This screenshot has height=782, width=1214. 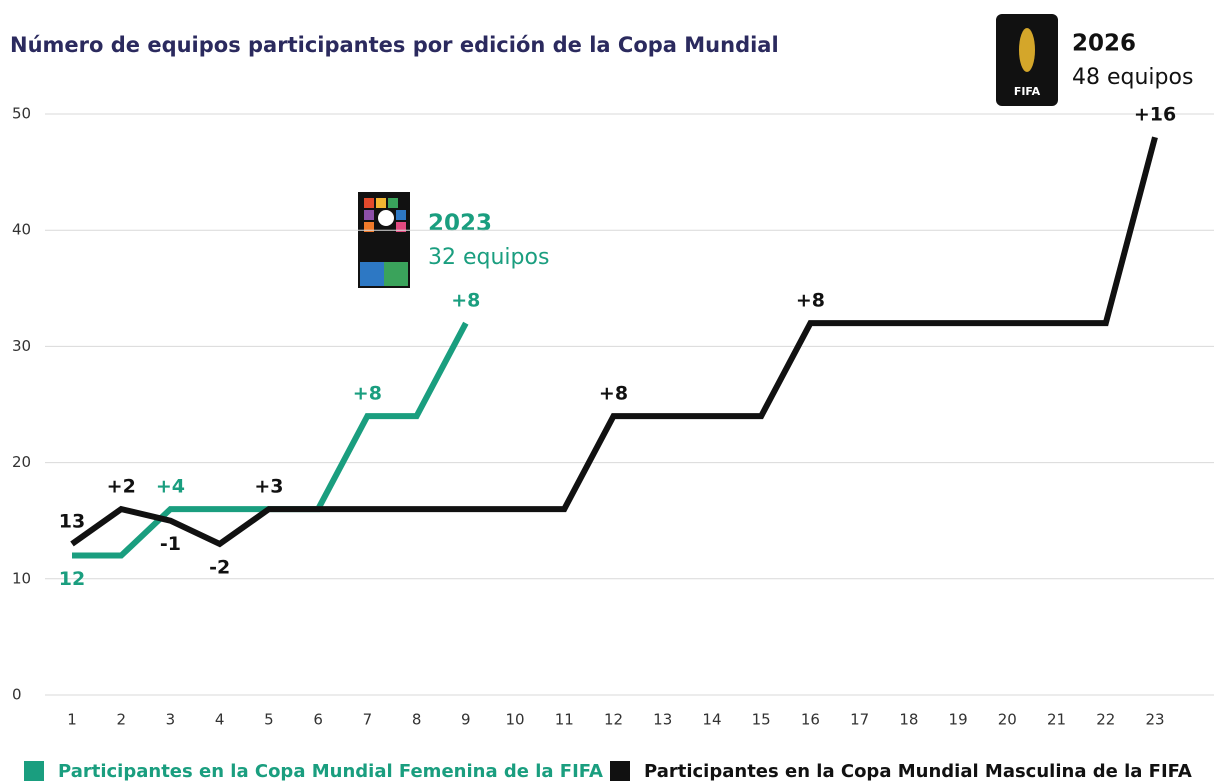 What do you see at coordinates (171, 720) in the screenshot?
I see `x-tick-label: 3` at bounding box center [171, 720].